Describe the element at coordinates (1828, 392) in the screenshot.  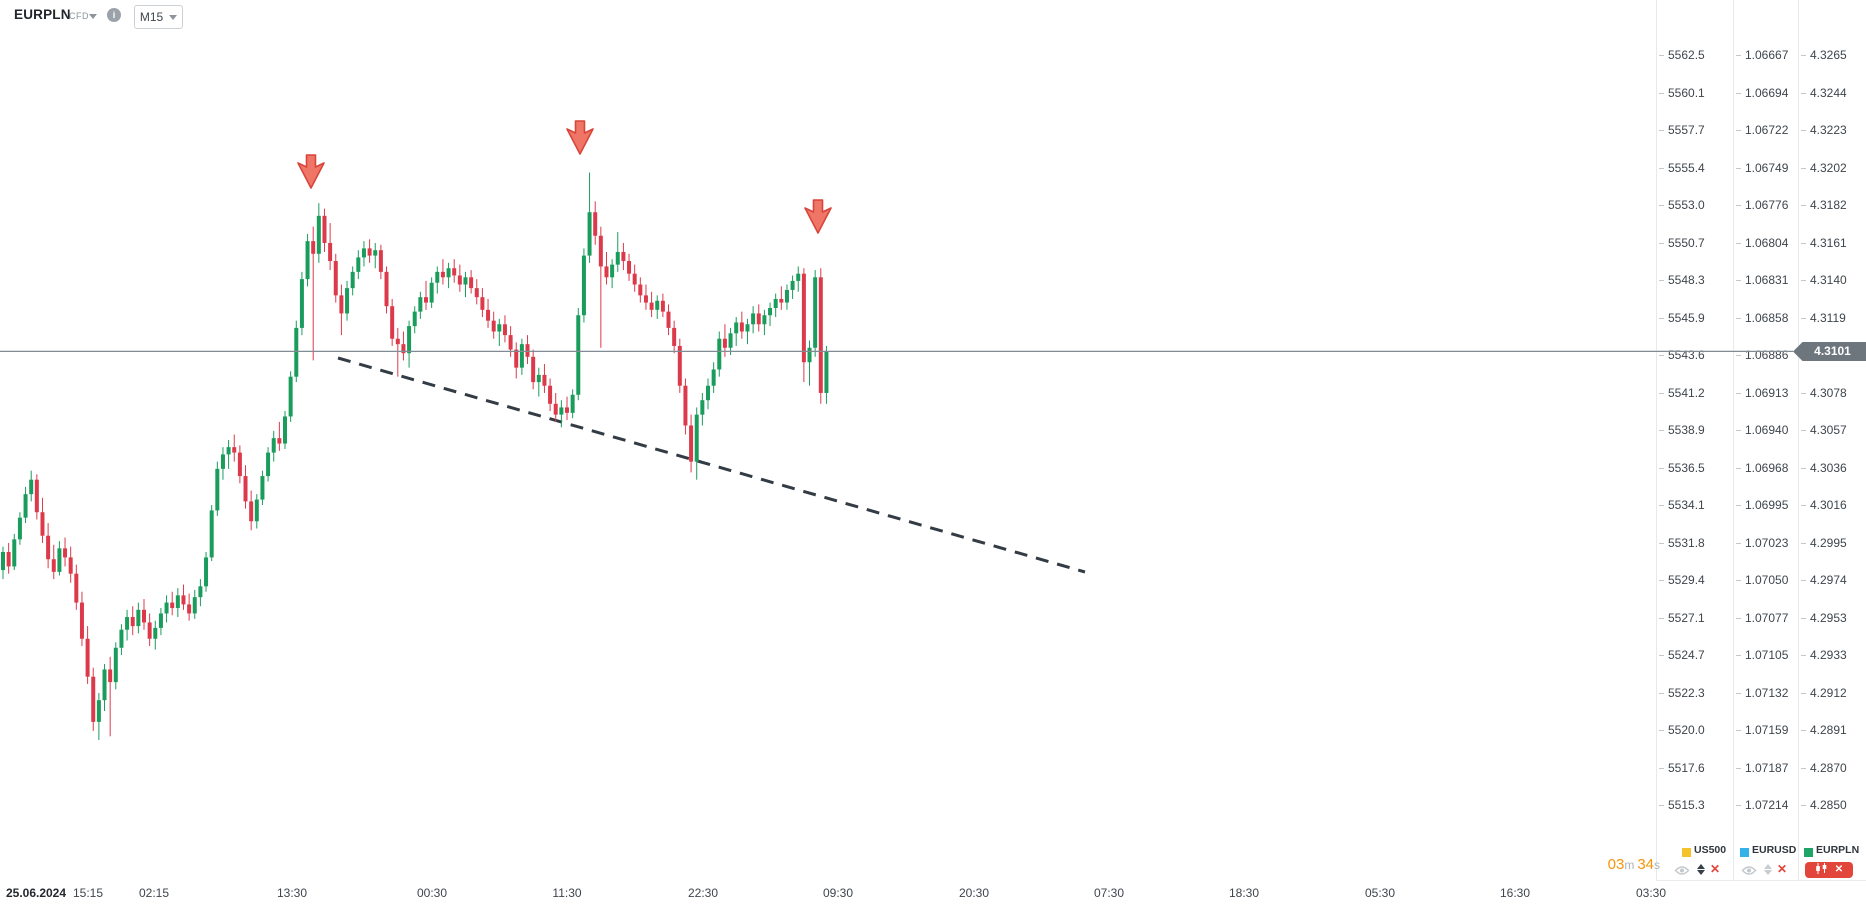
I see `price-value: 4.3078` at that location.